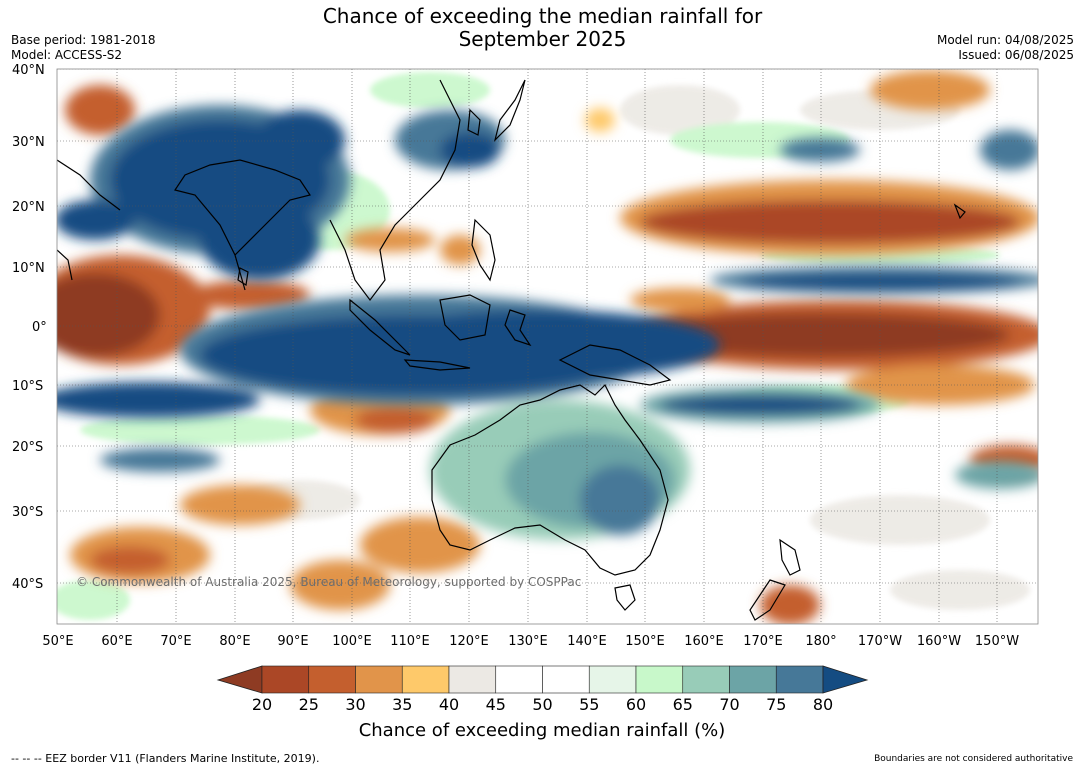 The width and height of the screenshot is (1085, 770). I want to click on base-period: Base period: 1981-2018, so click(83, 40).